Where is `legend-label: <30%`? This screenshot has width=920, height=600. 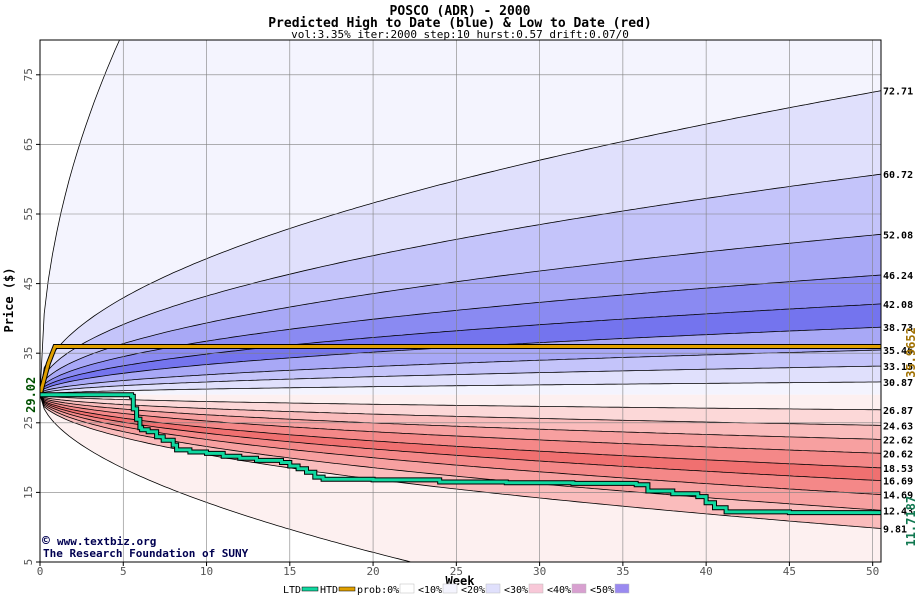
legend-label: <30% is located at coordinates (516, 590).